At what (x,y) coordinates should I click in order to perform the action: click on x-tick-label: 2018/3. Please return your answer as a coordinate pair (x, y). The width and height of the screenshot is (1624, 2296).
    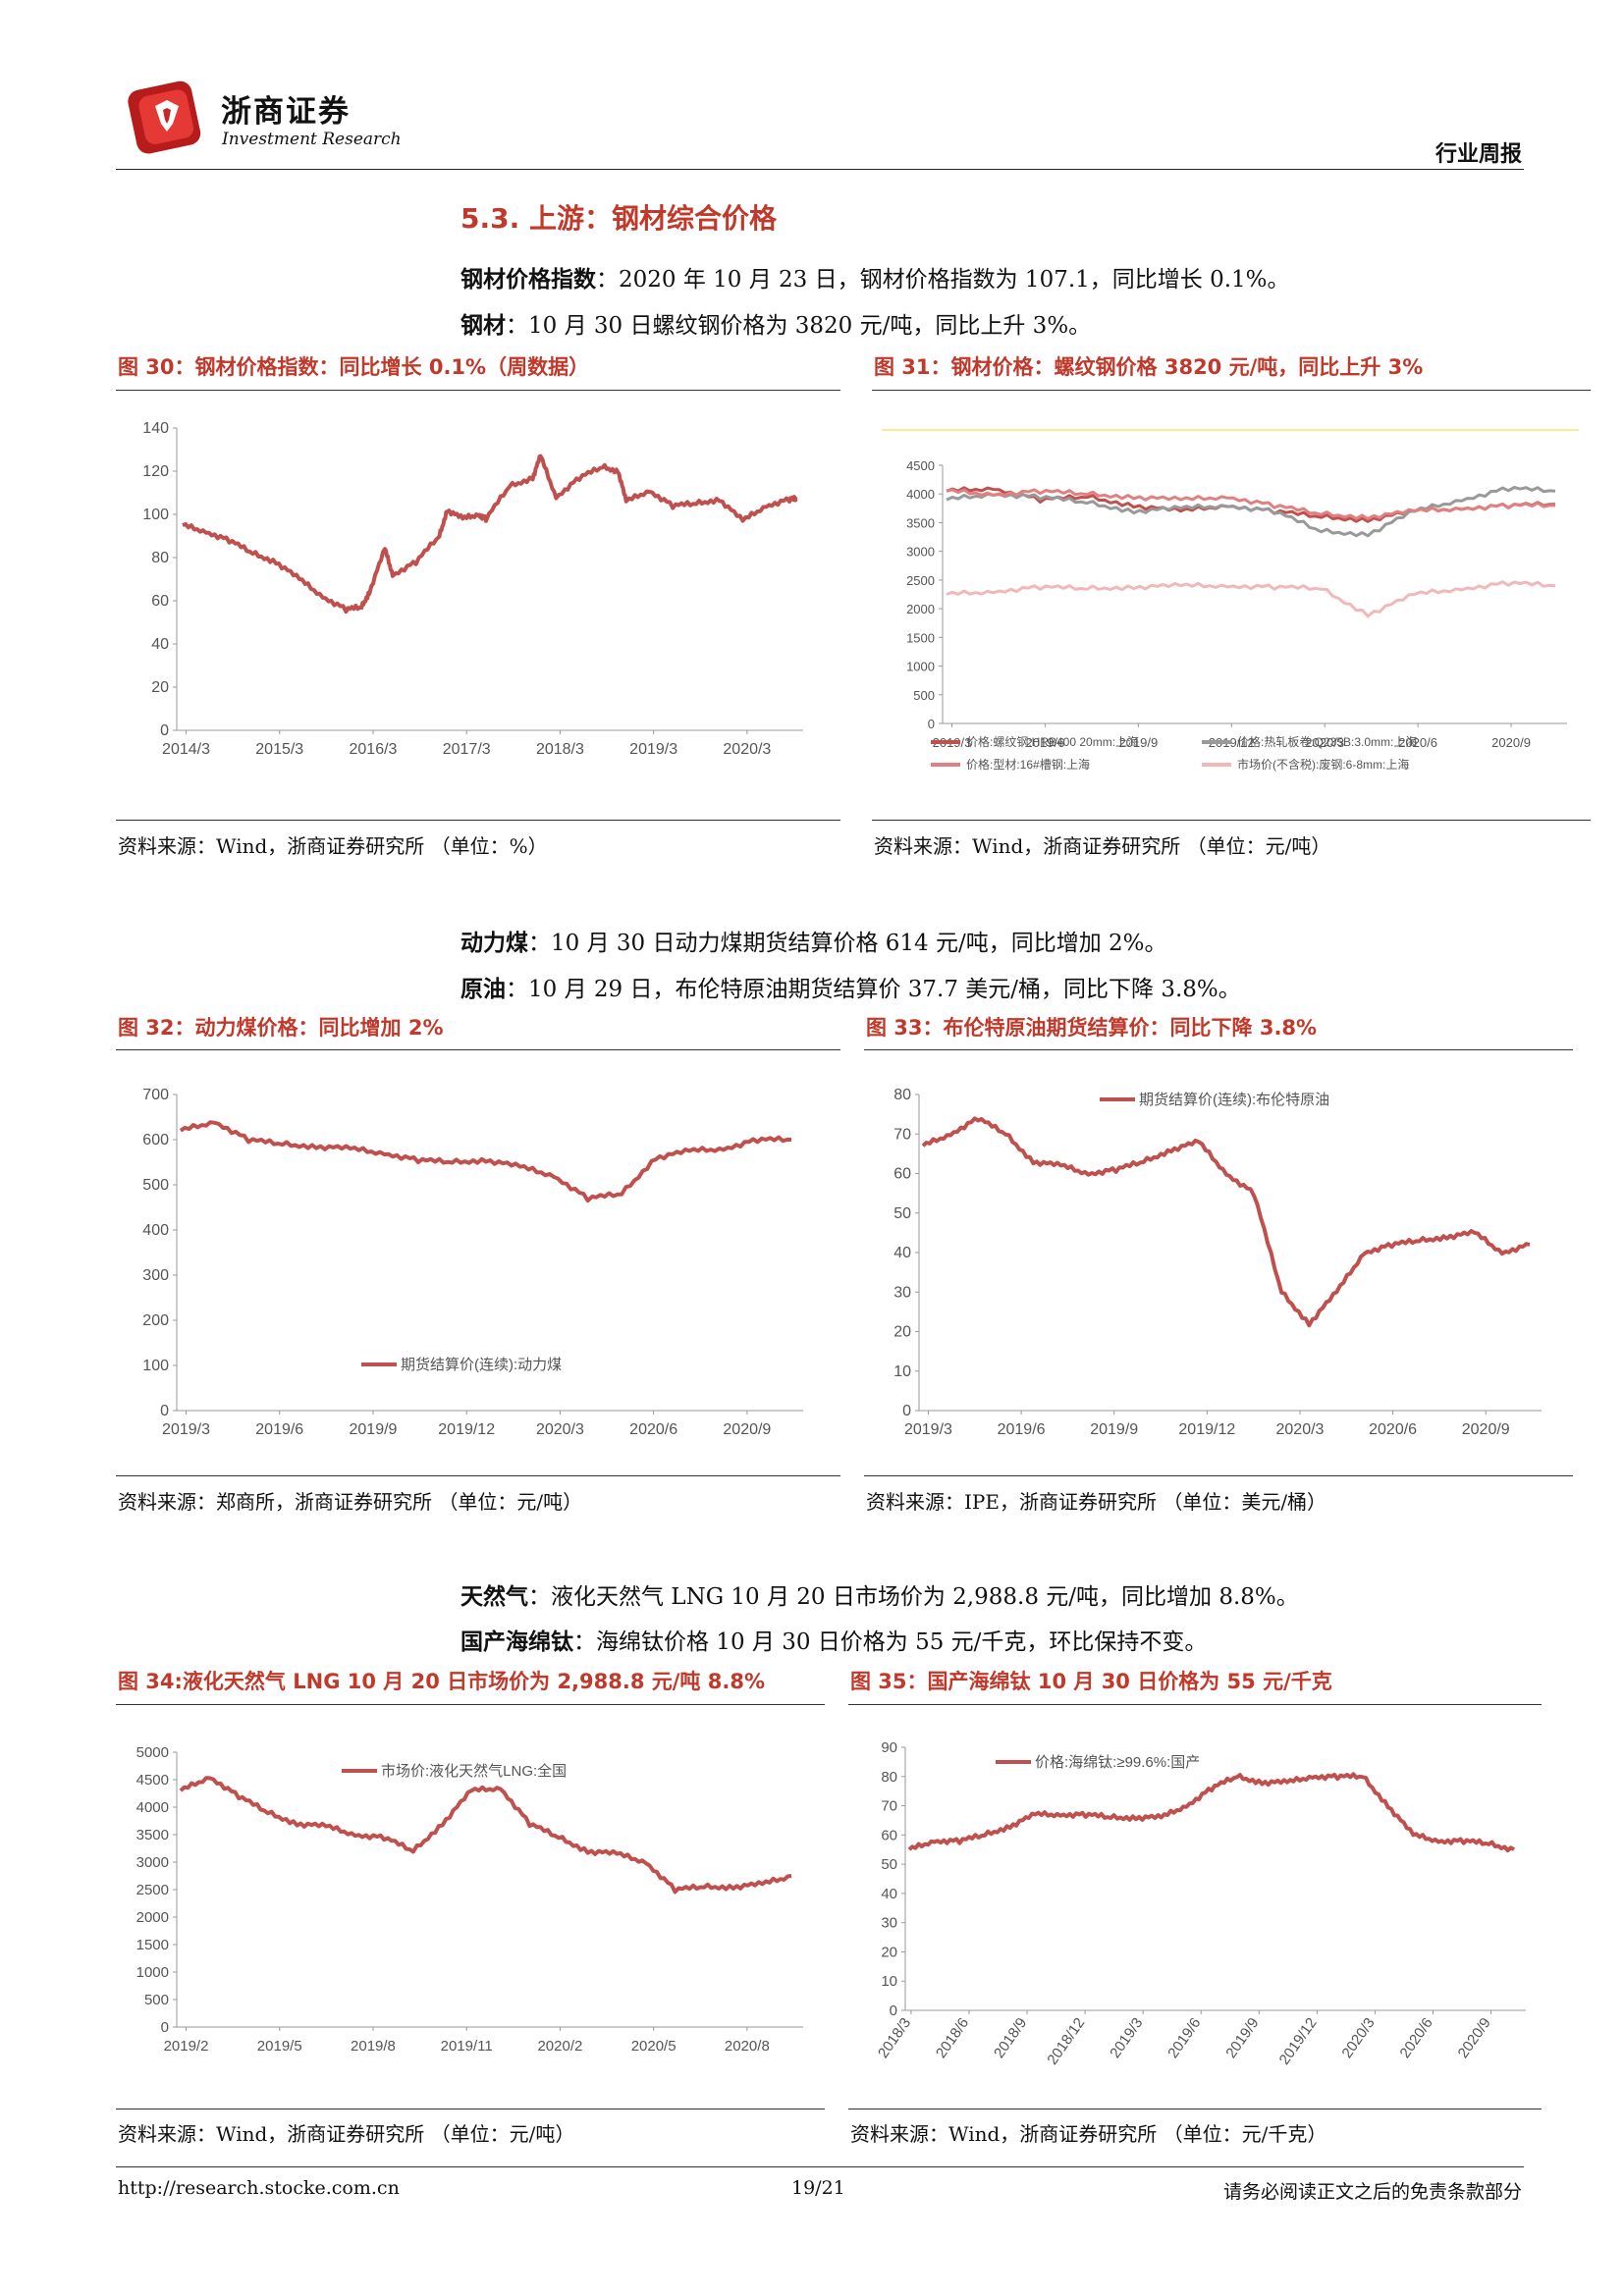
    Looking at the image, I should click on (560, 749).